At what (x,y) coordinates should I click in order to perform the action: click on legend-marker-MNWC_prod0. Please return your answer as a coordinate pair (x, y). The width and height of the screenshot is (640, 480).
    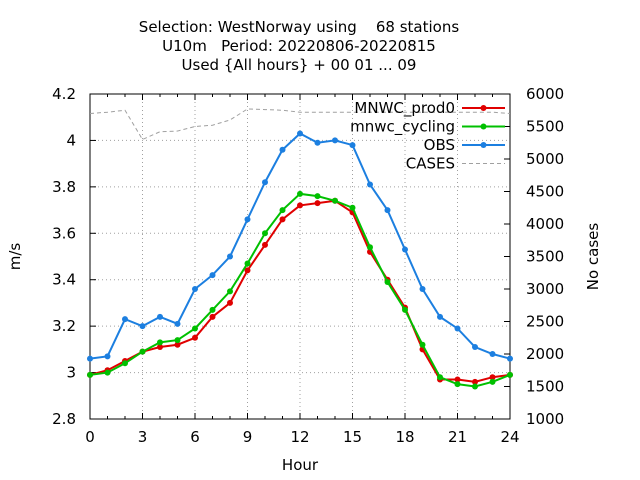
    Looking at the image, I should click on (483, 108).